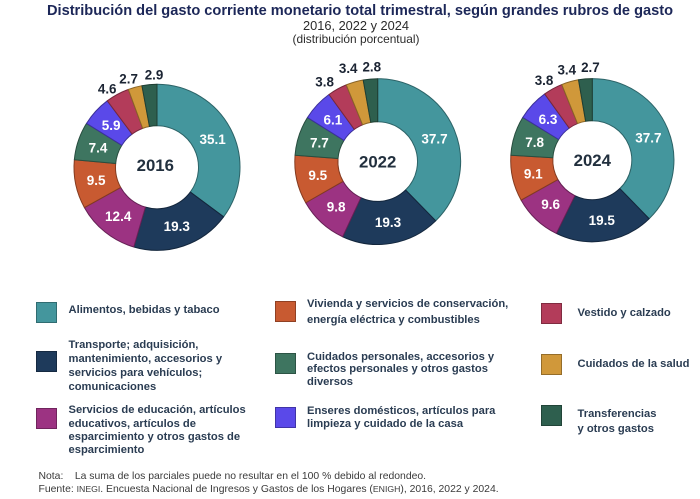 This screenshot has height=499, width=700. What do you see at coordinates (377, 162) in the screenshot?
I see `svg-text: 2022` at bounding box center [377, 162].